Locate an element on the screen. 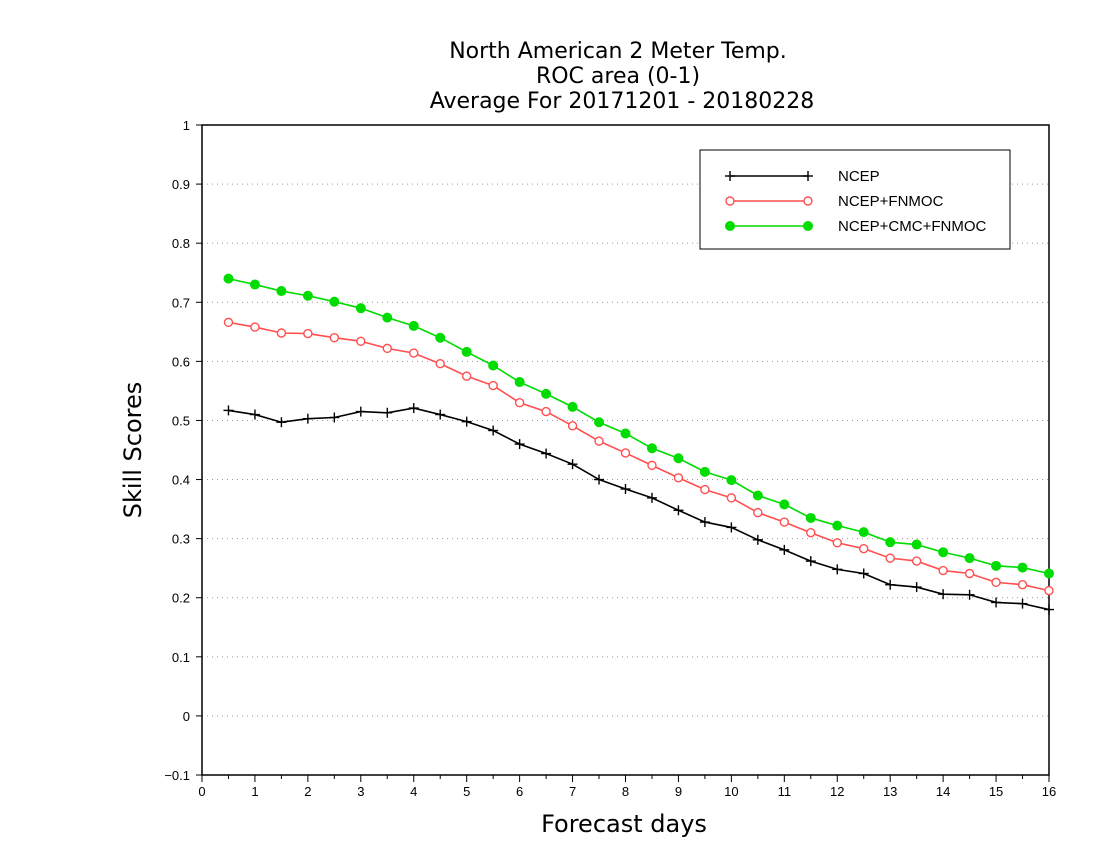  y-tick-label: 0.1 is located at coordinates (181, 657).